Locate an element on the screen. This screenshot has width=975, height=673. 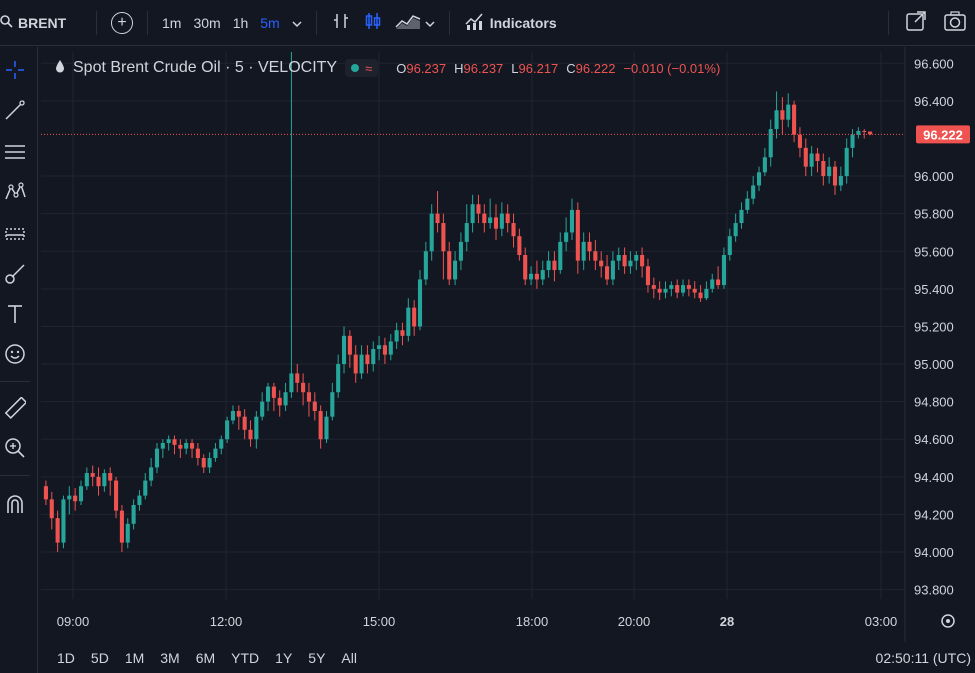
pattern-tool is located at coordinates (15, 194).